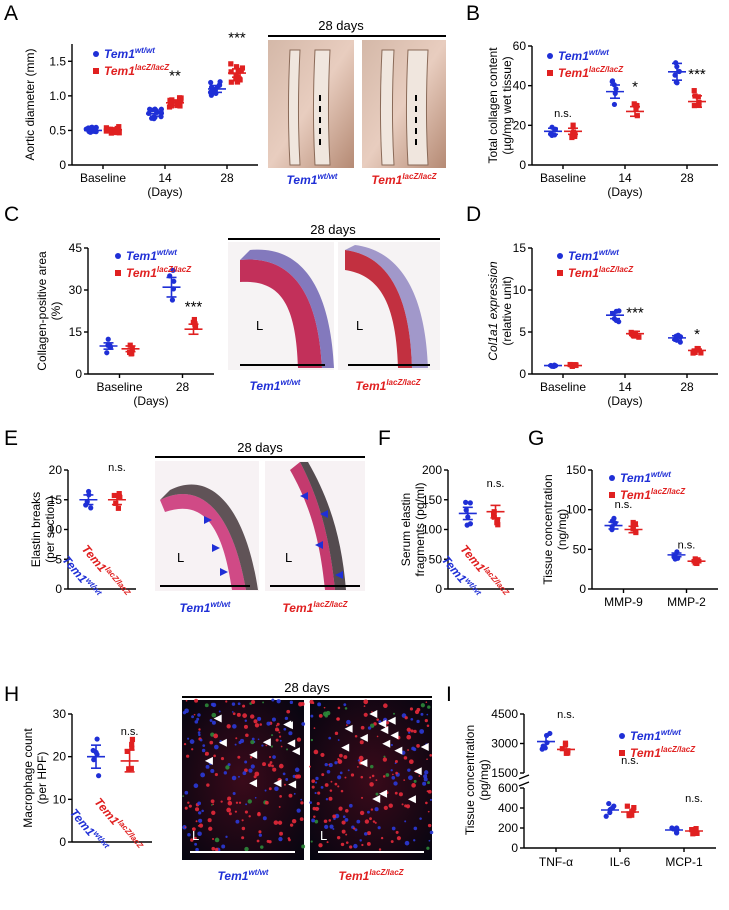 This screenshot has height=910, width=729. Describe the element at coordinates (507, 105) in the screenshot. I see `y-axis-label-2: (µg/mg wet tissue)` at that location.